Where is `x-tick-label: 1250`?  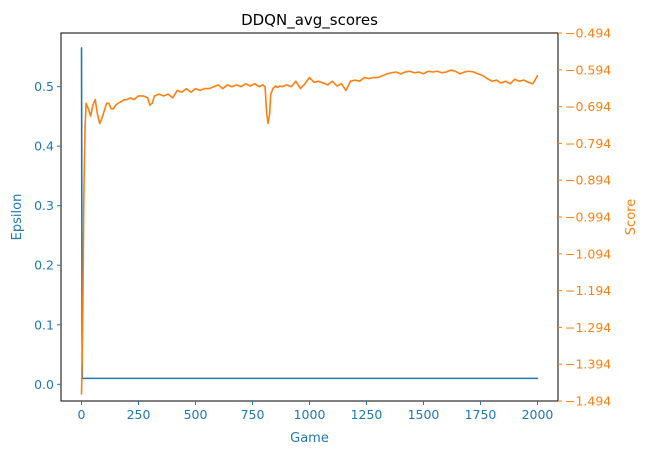
x-tick-label: 1250 is located at coordinates (367, 414).